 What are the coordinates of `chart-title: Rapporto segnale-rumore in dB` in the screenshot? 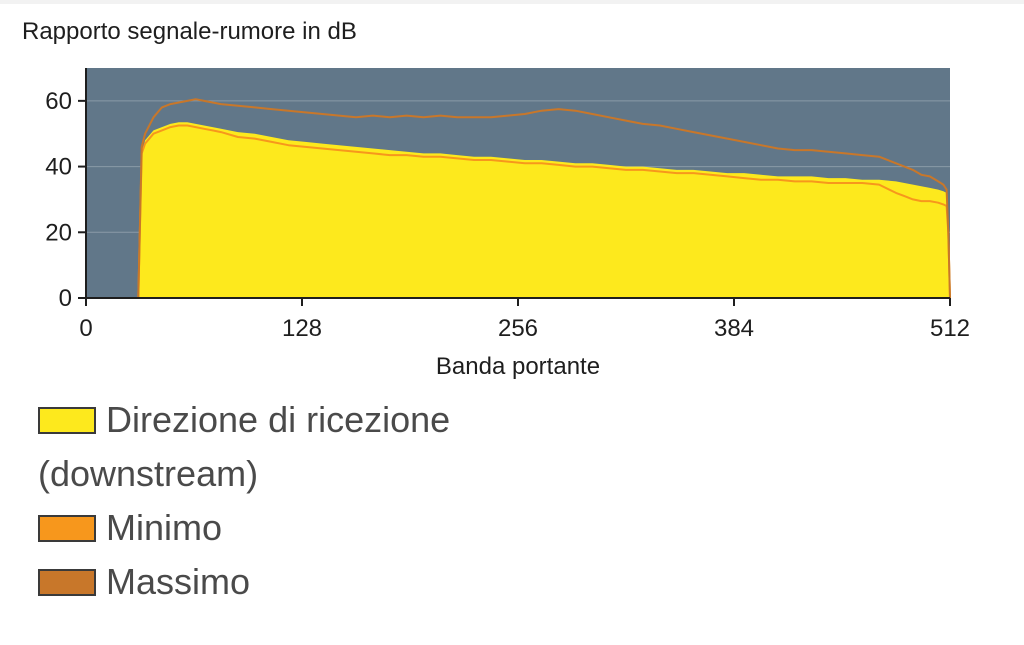 It's located at (189, 31).